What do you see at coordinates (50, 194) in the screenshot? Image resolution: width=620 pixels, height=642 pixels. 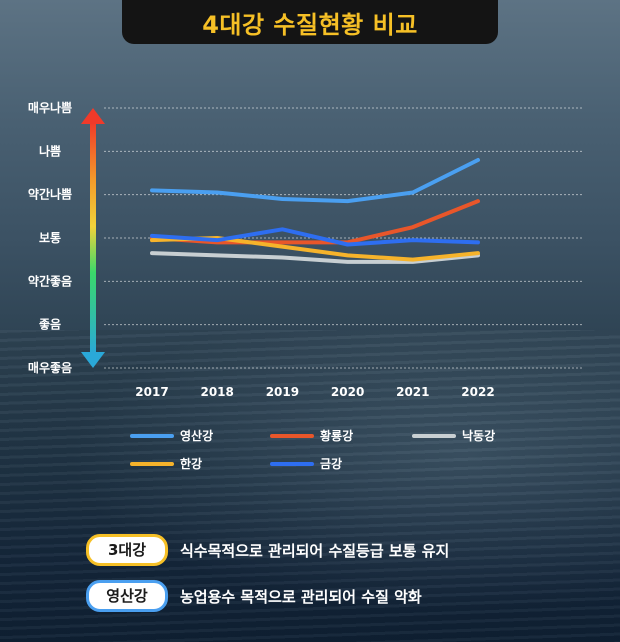 I see `y-tick-label: 약간나쁨` at bounding box center [50, 194].